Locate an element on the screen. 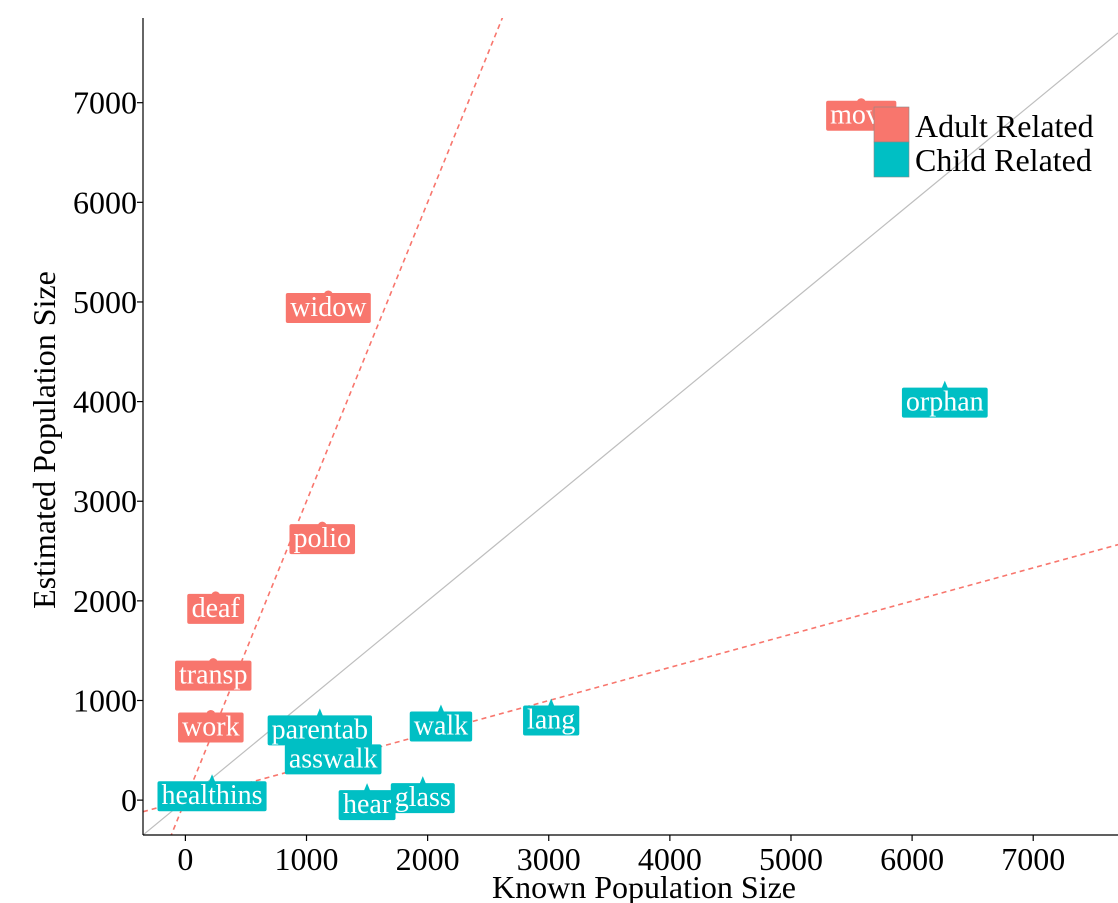 Image resolution: width=1118 pixels, height=903 pixels. y-axis-title: Estimated Population Size is located at coordinates (44, 440).